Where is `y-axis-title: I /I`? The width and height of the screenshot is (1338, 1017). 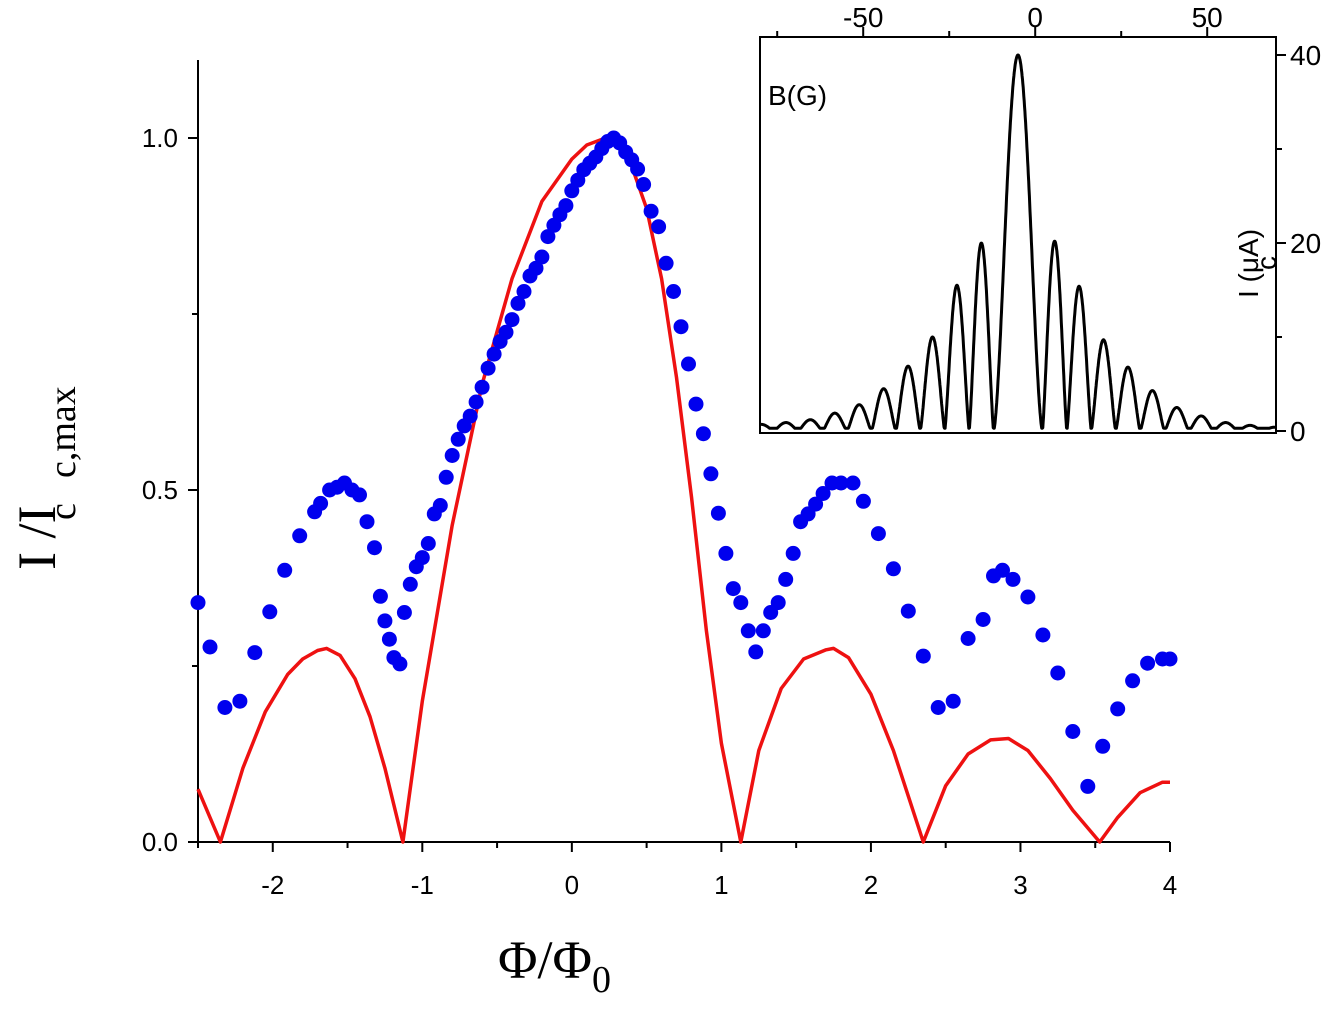
y-axis-title: I /I is located at coordinates (37, 538).